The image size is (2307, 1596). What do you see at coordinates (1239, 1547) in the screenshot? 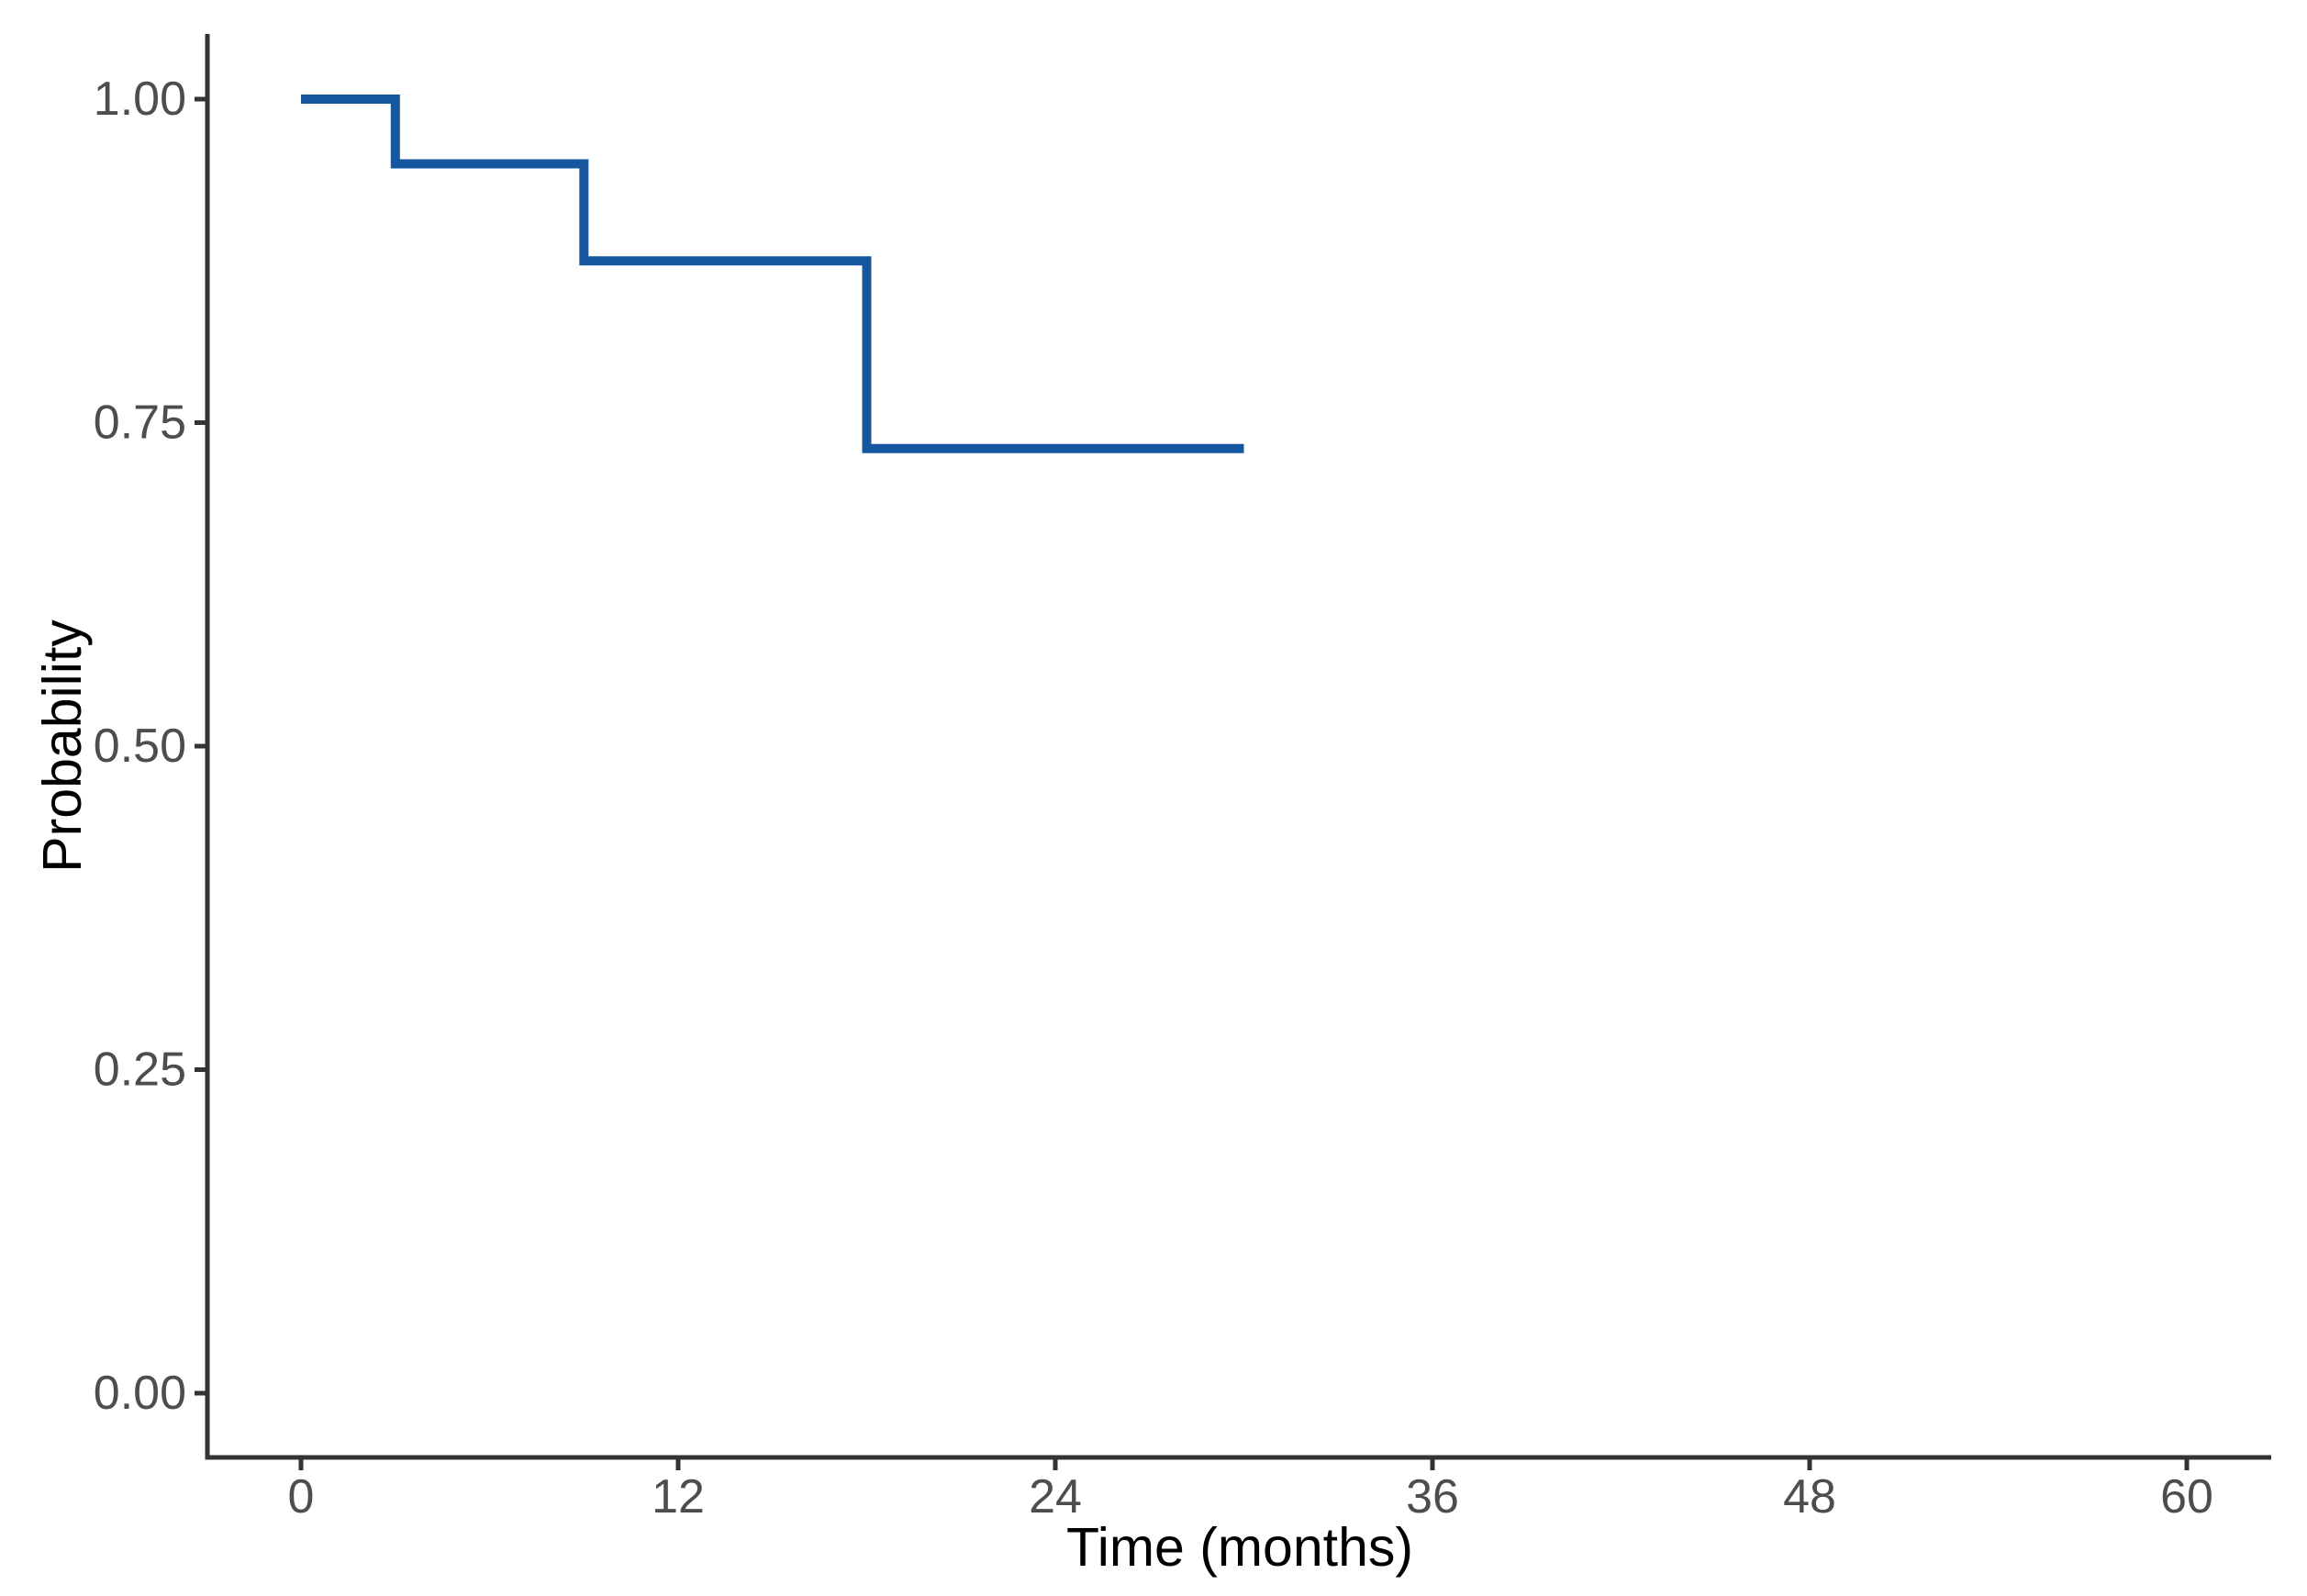
I see `x-axis-title: Time (months)` at bounding box center [1239, 1547].